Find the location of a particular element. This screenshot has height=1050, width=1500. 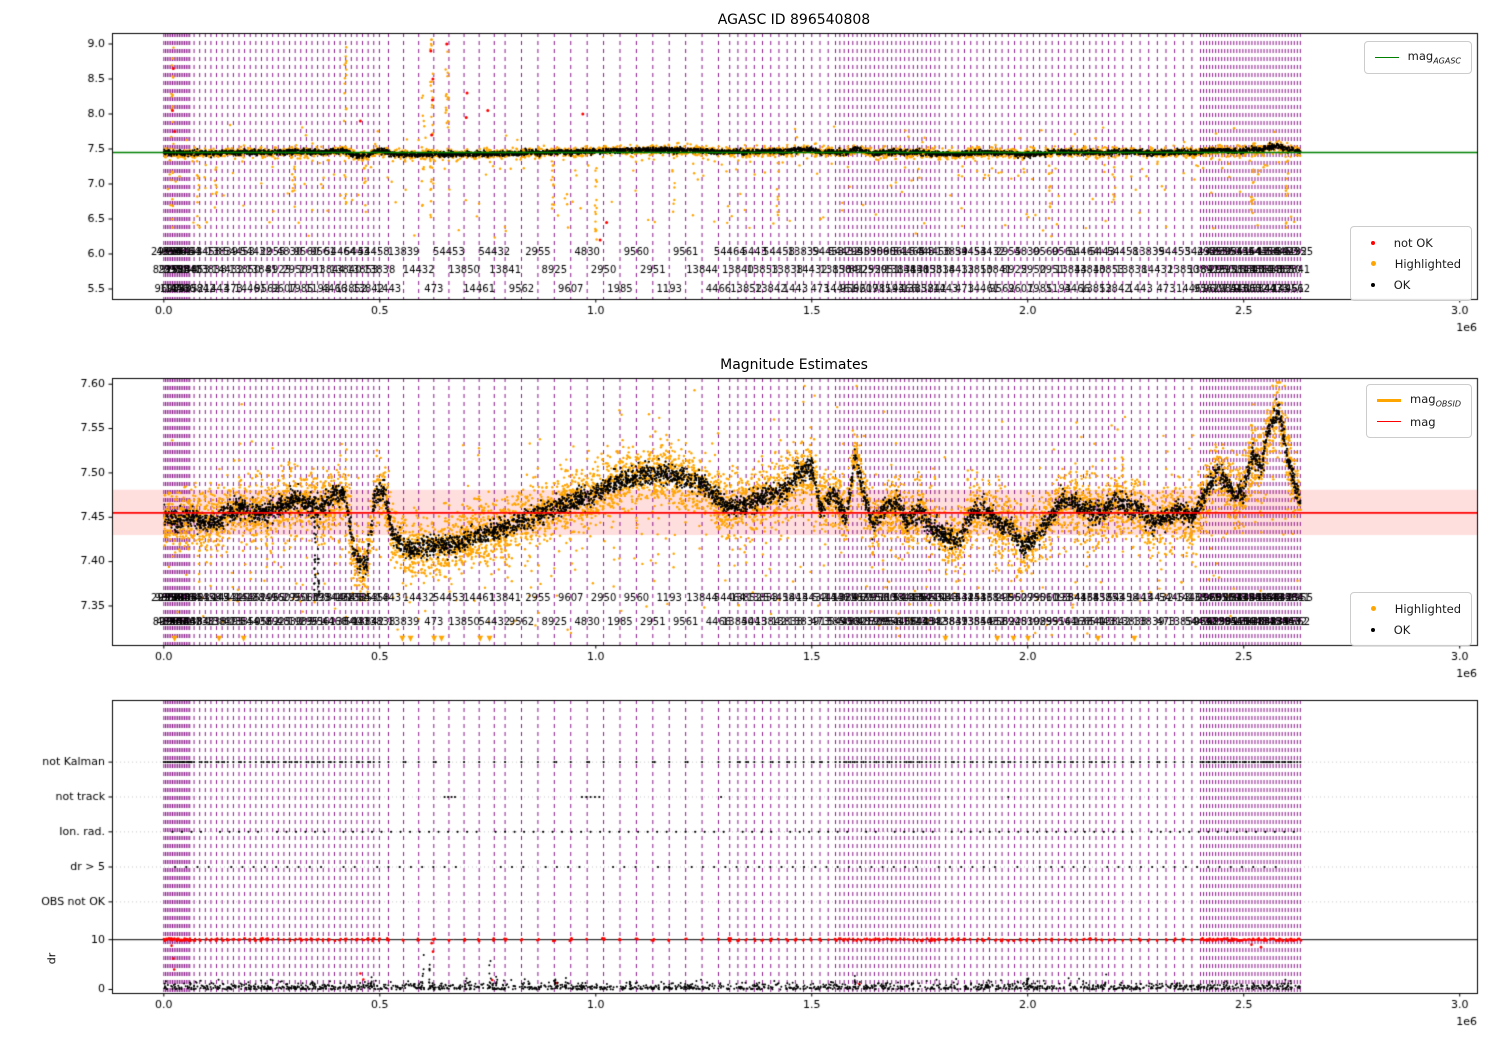

legend-label-mag: mag is located at coordinates (1423, 421).